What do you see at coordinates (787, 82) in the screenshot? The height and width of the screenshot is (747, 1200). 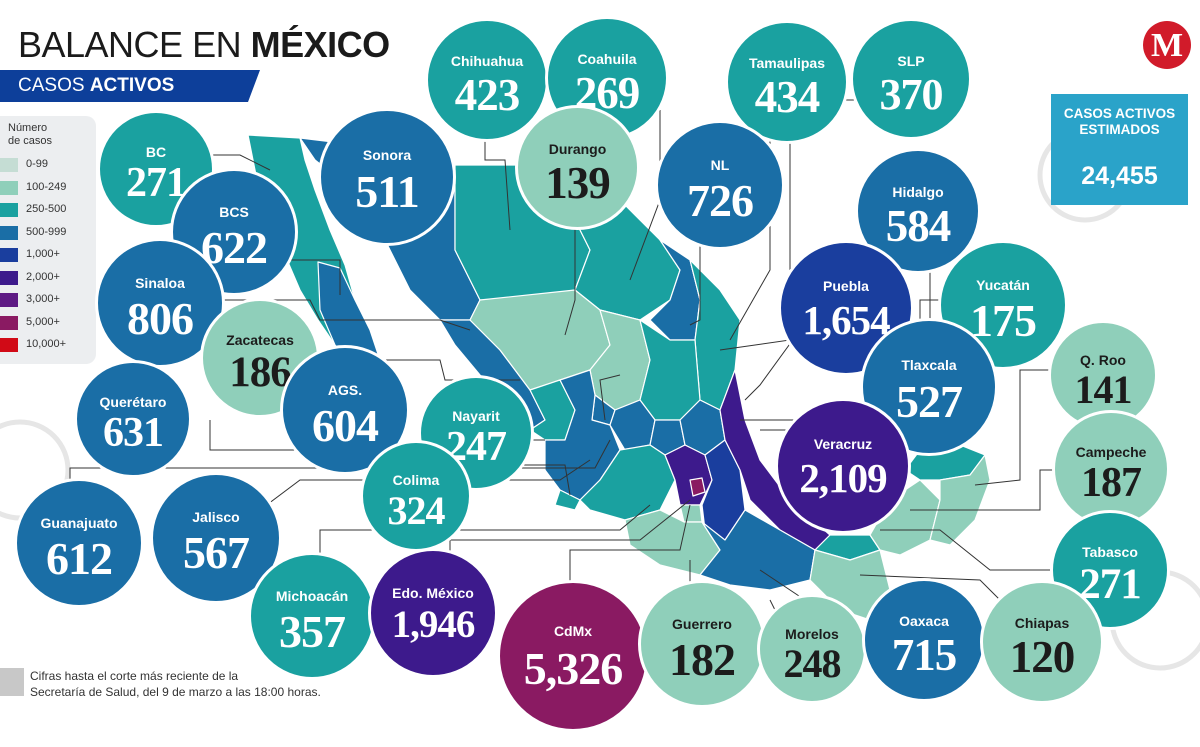 I see `state-bubble: Tamaulipas 434` at bounding box center [787, 82].